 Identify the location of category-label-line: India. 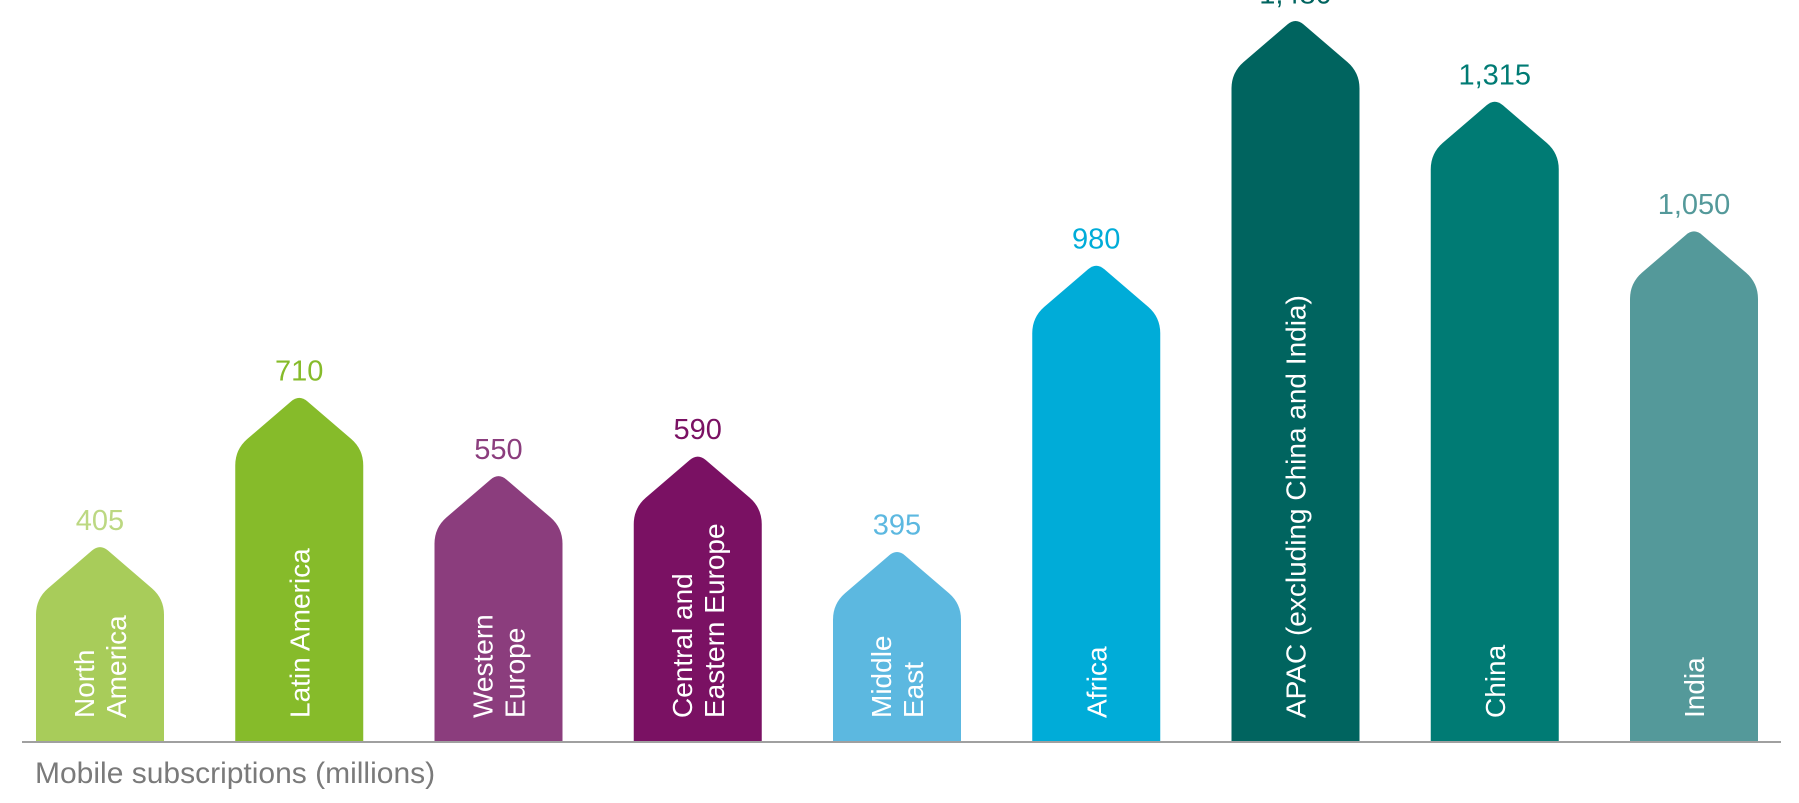
(1694, 687).